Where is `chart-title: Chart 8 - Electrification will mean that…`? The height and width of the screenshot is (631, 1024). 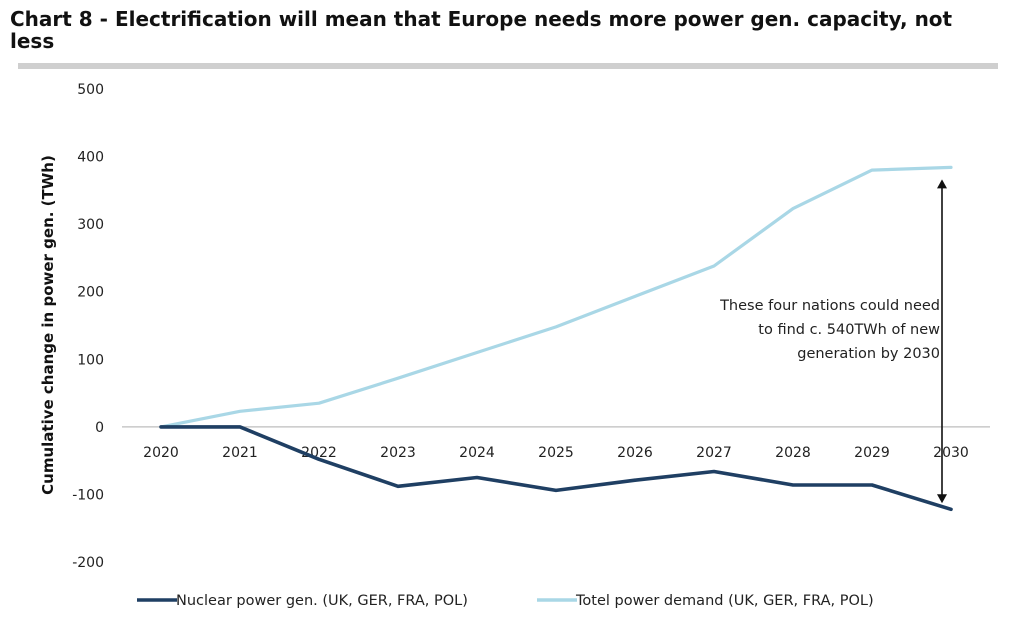
chart-title: Chart 8 - Electrification will mean that… is located at coordinates (481, 30).